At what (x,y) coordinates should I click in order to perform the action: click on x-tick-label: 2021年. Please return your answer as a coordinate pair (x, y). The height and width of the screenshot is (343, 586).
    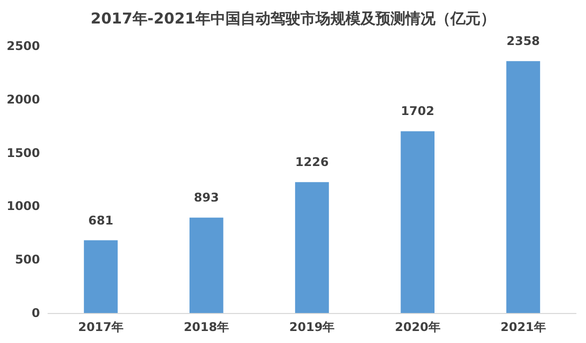
    Looking at the image, I should click on (523, 327).